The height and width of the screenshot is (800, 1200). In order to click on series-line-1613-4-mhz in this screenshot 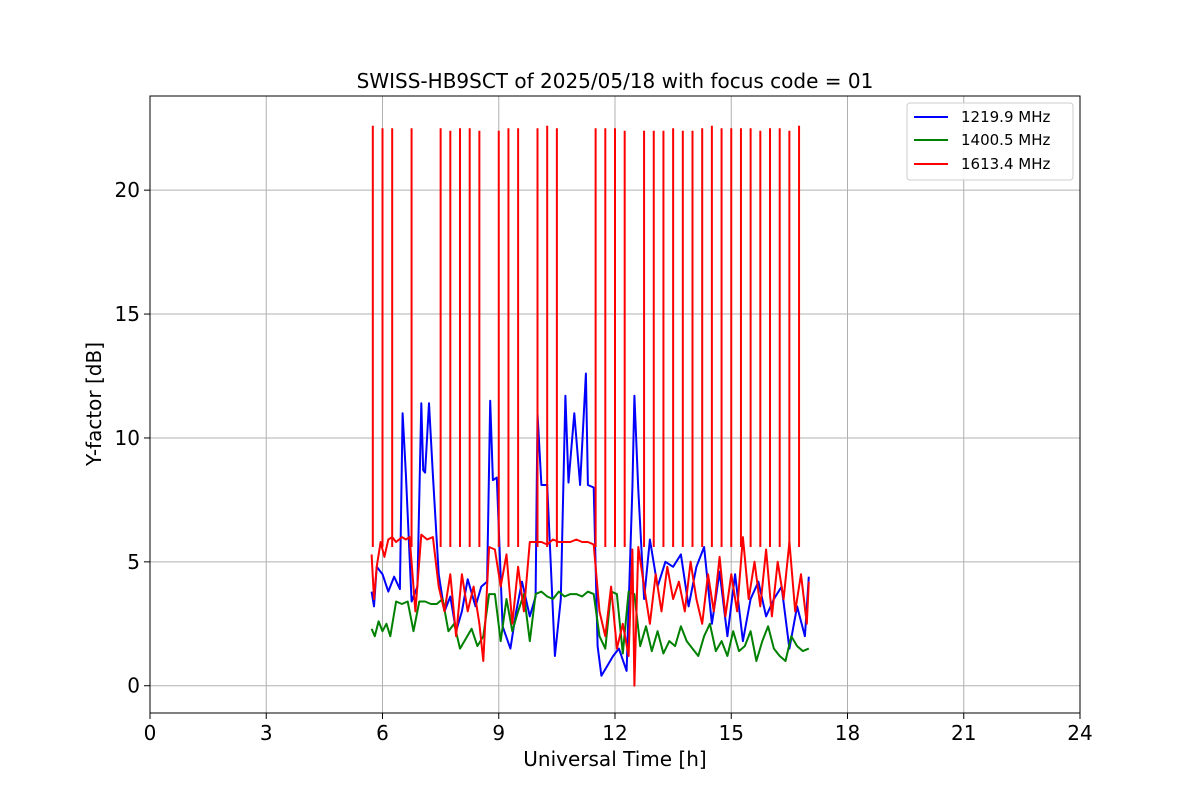, I will do `click(590, 610)`.